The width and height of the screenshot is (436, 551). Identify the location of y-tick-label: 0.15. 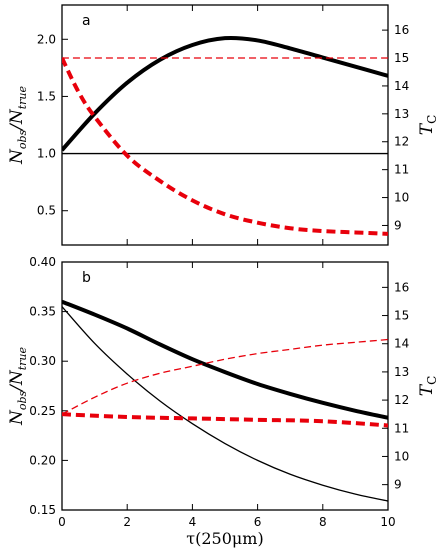
(42, 510).